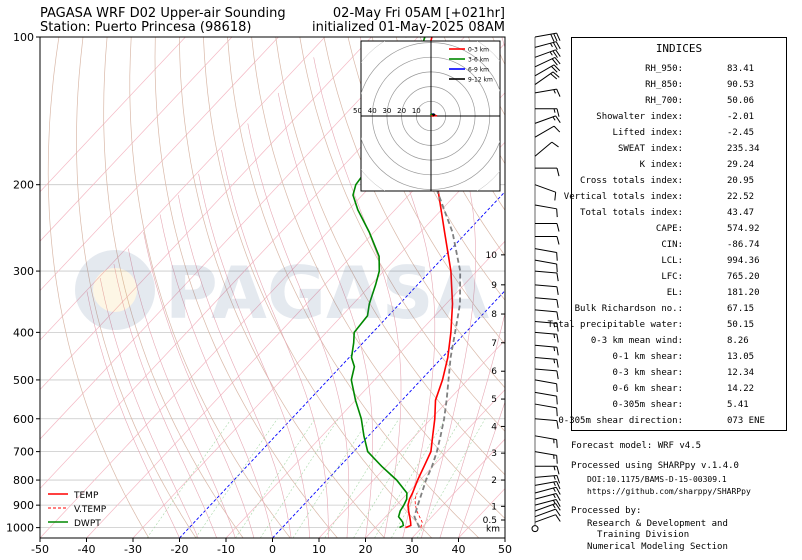  Describe the element at coordinates (615, 325) in the screenshot. I see `index-name: Total precipitable water:` at that location.